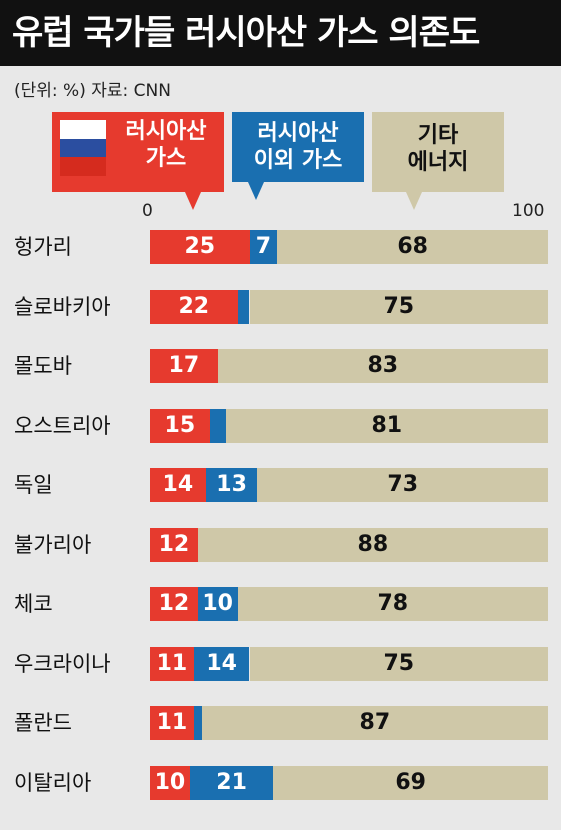  Describe the element at coordinates (43, 723) in the screenshot. I see `category-label: 폴란드` at that location.